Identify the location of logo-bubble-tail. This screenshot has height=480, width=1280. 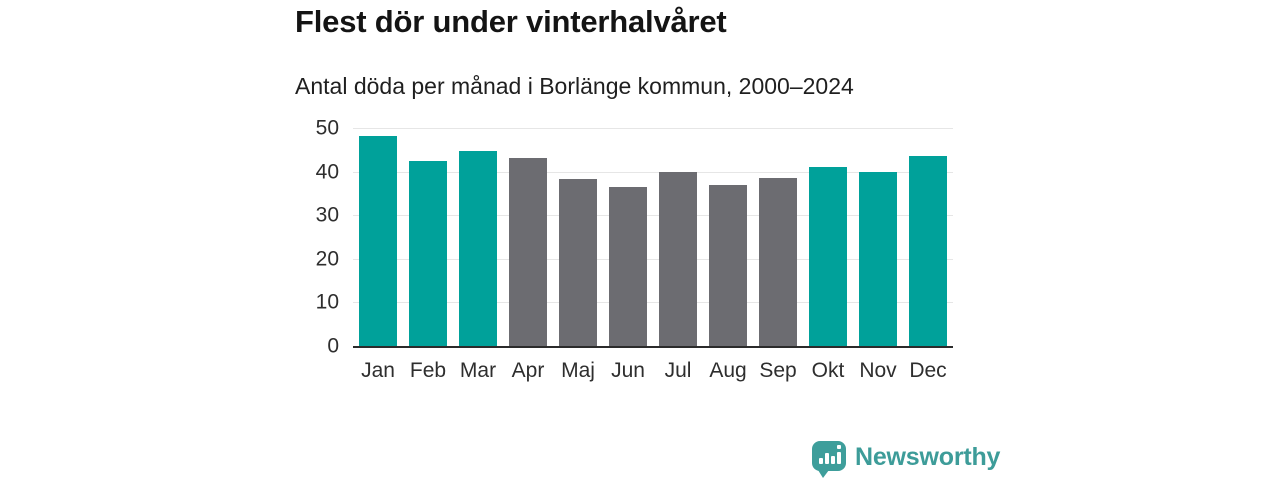
(823, 474).